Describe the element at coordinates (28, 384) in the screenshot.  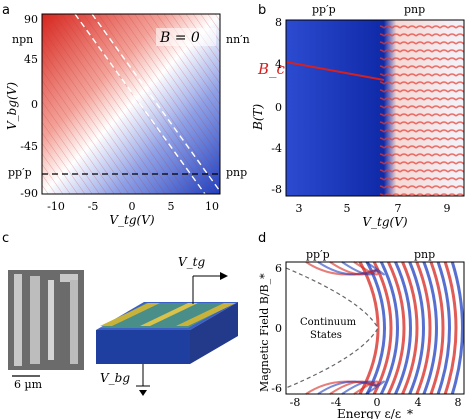
I see `scale-bar-label: 6 µm` at that location.